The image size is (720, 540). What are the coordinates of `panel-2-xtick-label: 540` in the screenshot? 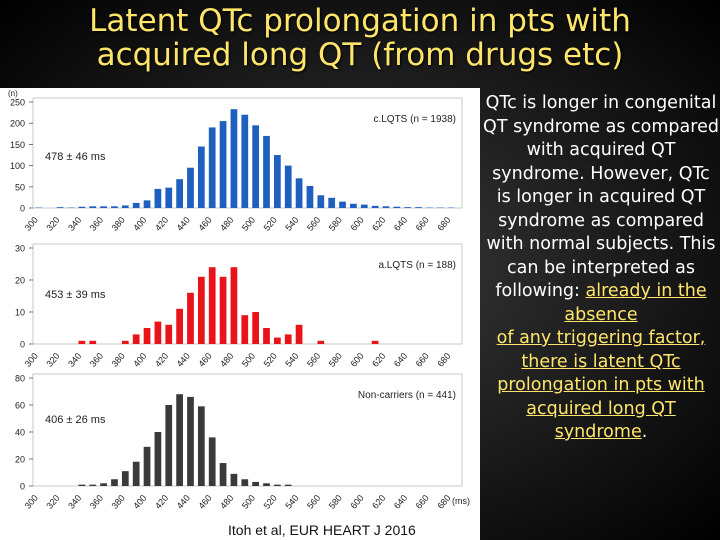 It's located at (291, 360).